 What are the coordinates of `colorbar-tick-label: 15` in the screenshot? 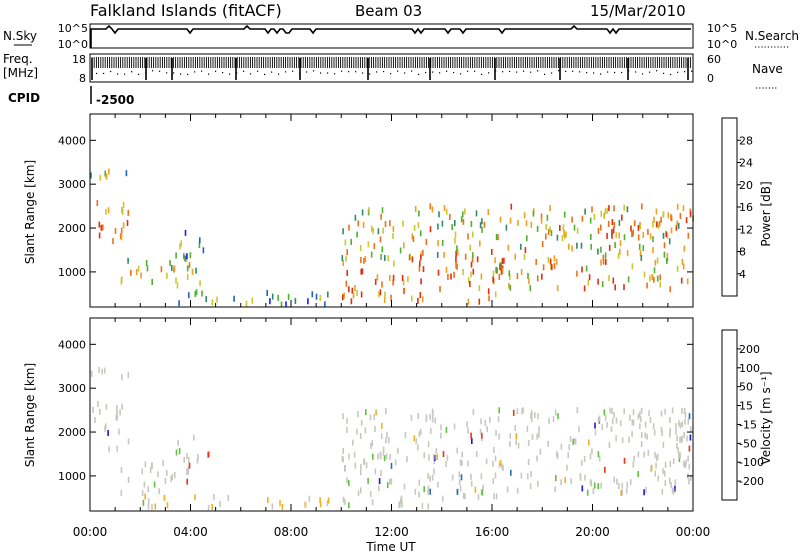 It's located at (746, 406).